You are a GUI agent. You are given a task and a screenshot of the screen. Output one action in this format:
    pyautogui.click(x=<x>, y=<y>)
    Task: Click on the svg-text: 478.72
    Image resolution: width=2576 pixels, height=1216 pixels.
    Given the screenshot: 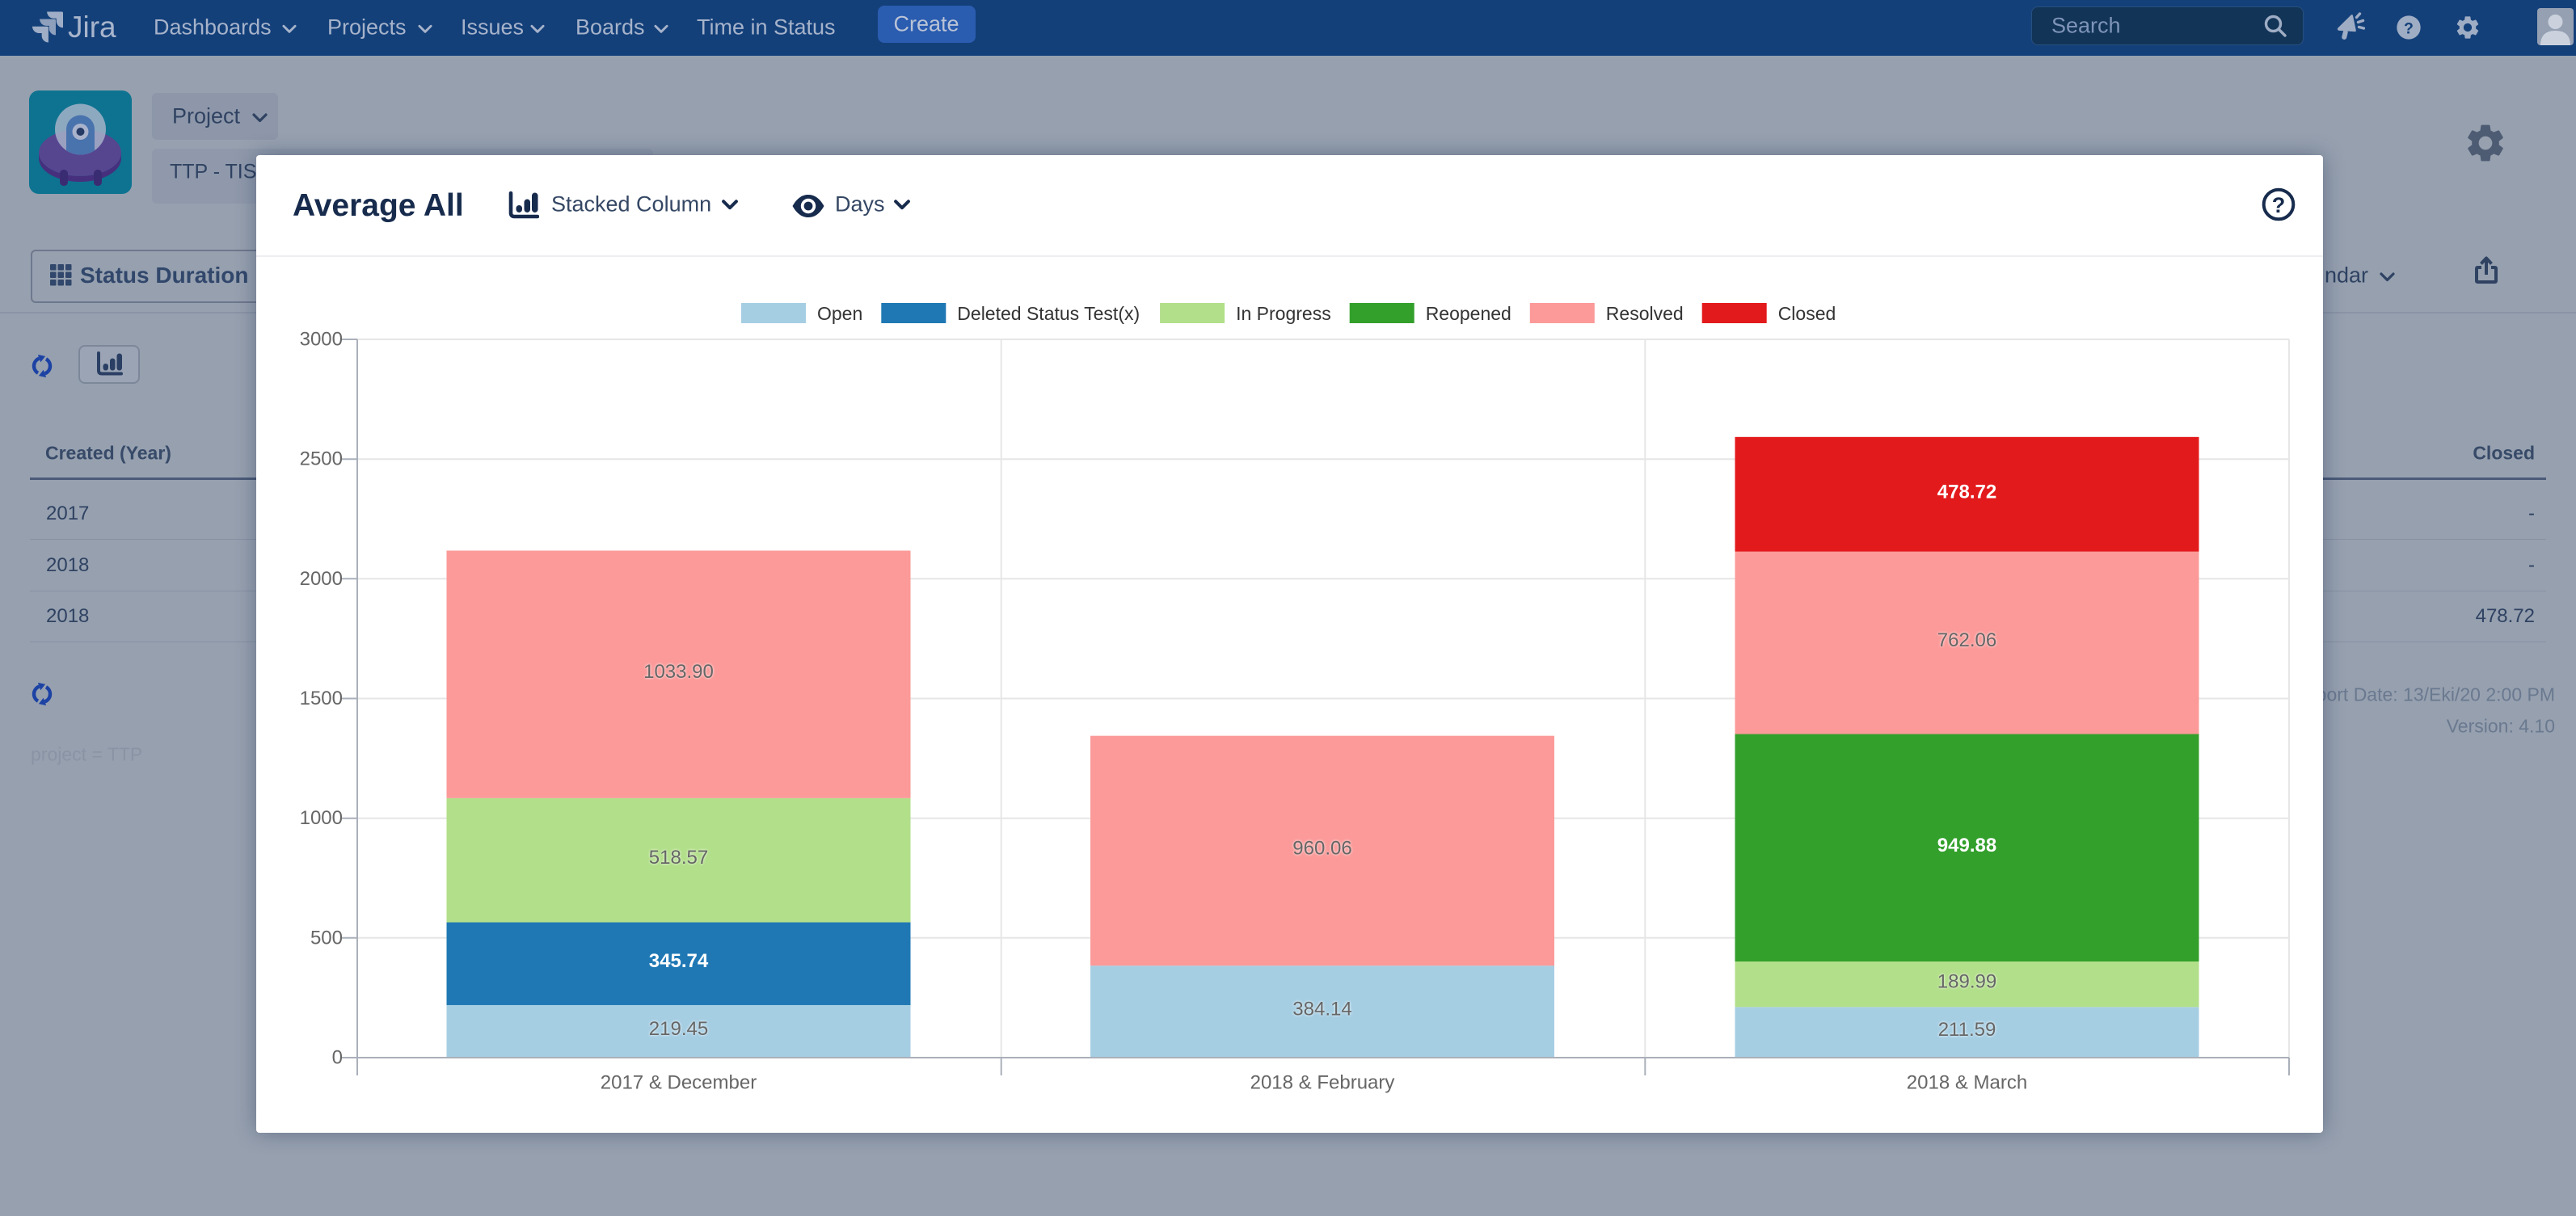 What is the action you would take?
    pyautogui.click(x=1966, y=492)
    